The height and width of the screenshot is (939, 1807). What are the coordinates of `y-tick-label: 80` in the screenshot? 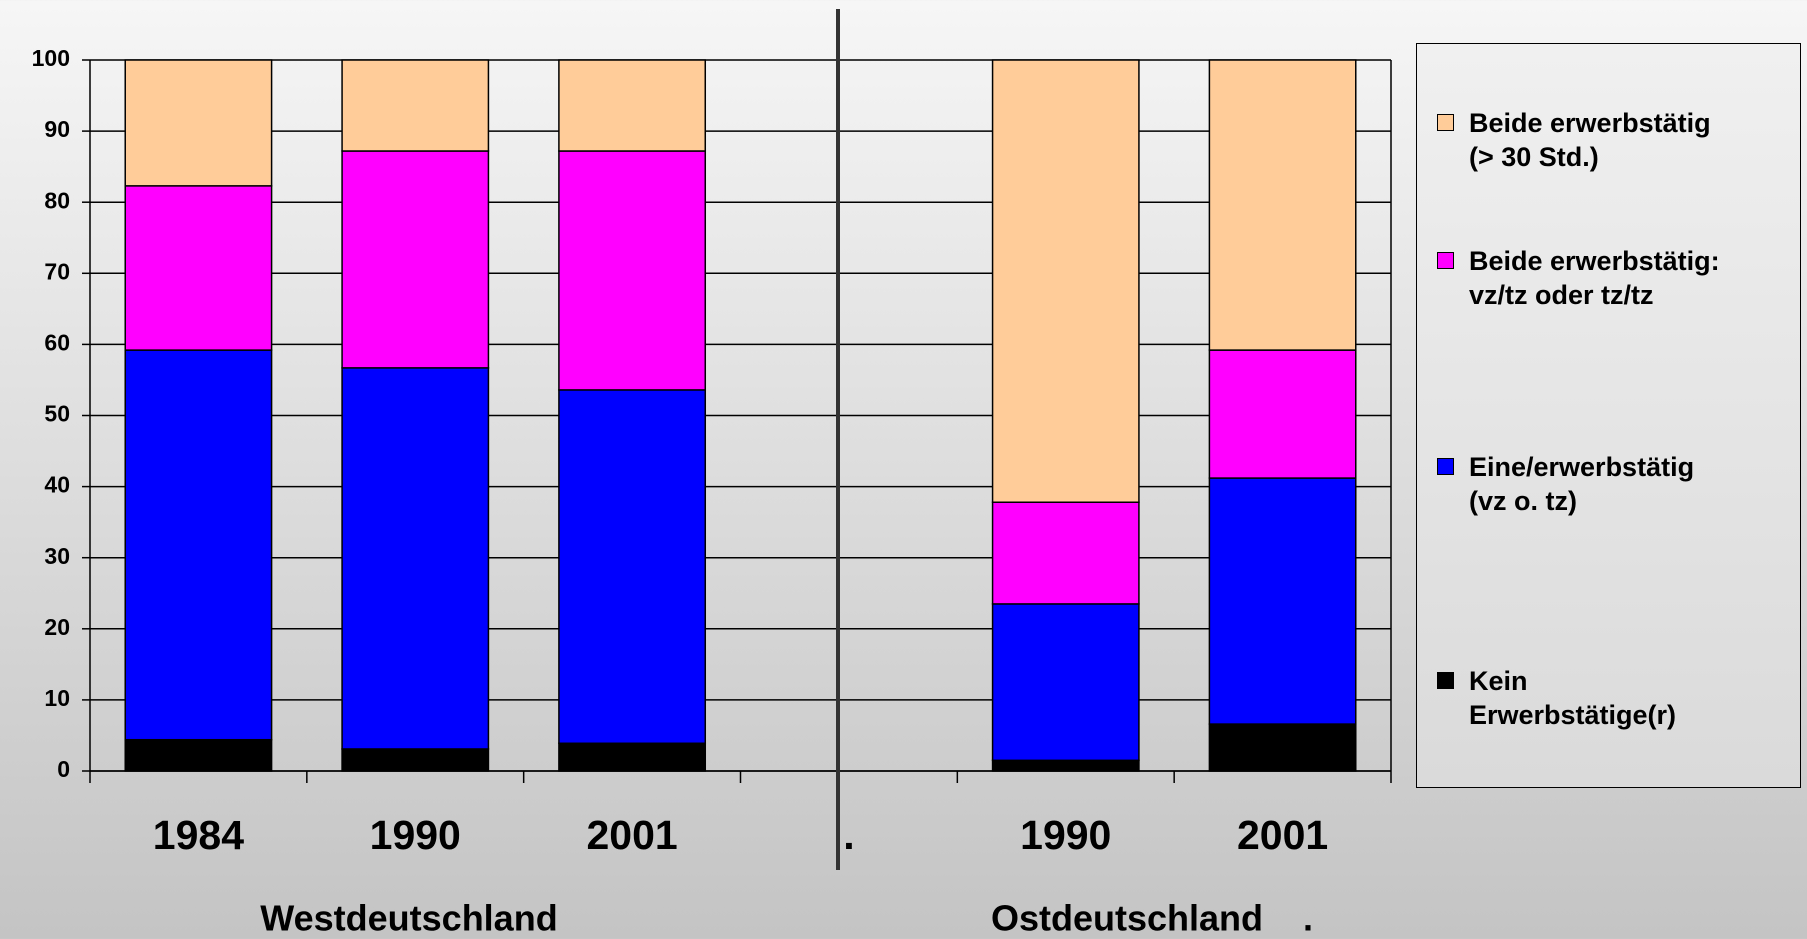 It's located at (57, 200).